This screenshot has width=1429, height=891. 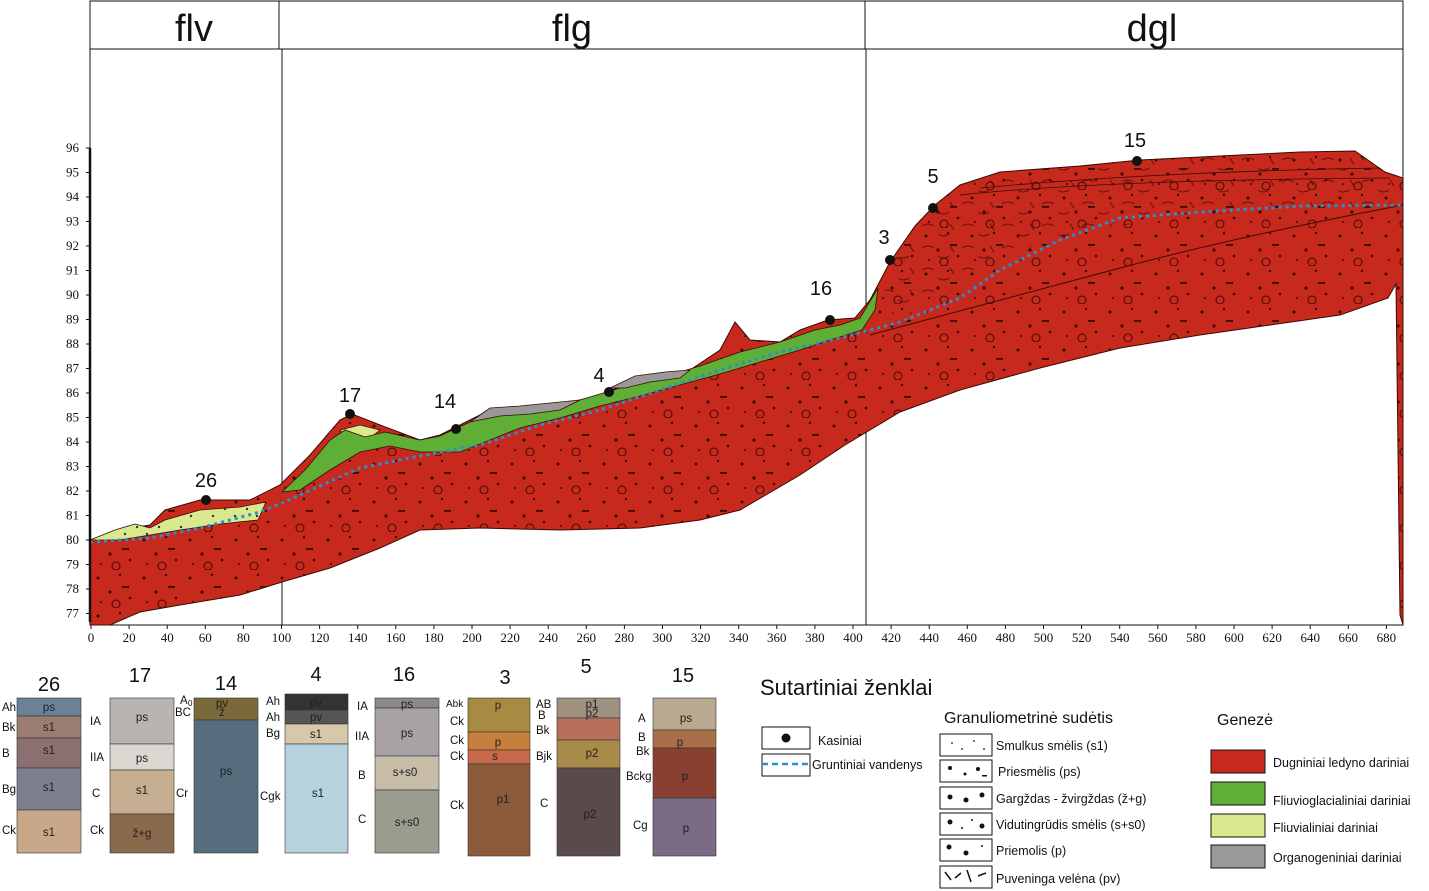 What do you see at coordinates (184, 701) in the screenshot?
I see `horizon-label: A` at bounding box center [184, 701].